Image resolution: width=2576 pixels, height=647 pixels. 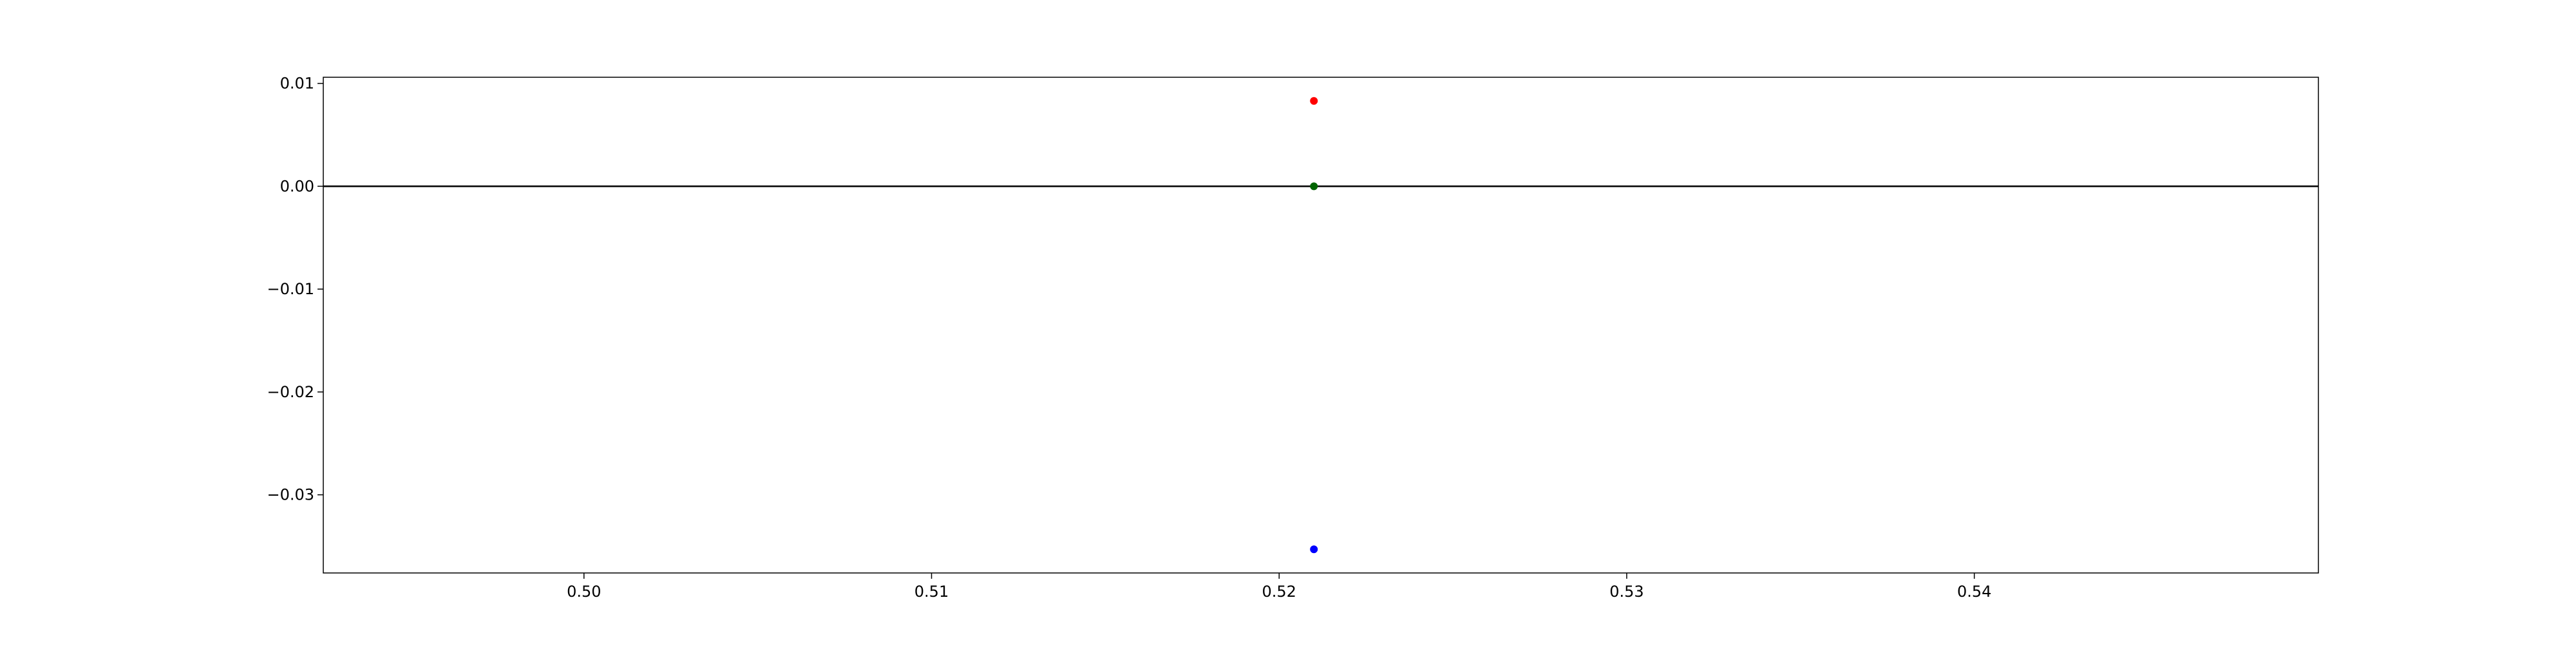 What do you see at coordinates (290, 495) in the screenshot?
I see `y-tick-label: −0.03` at bounding box center [290, 495].